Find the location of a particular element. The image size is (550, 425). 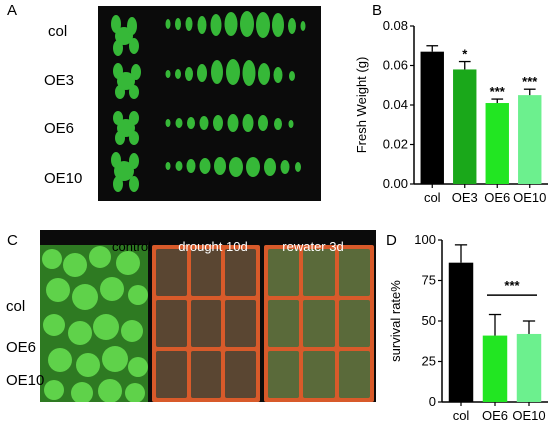

rosette-oe10 is located at coordinates (125, 172).